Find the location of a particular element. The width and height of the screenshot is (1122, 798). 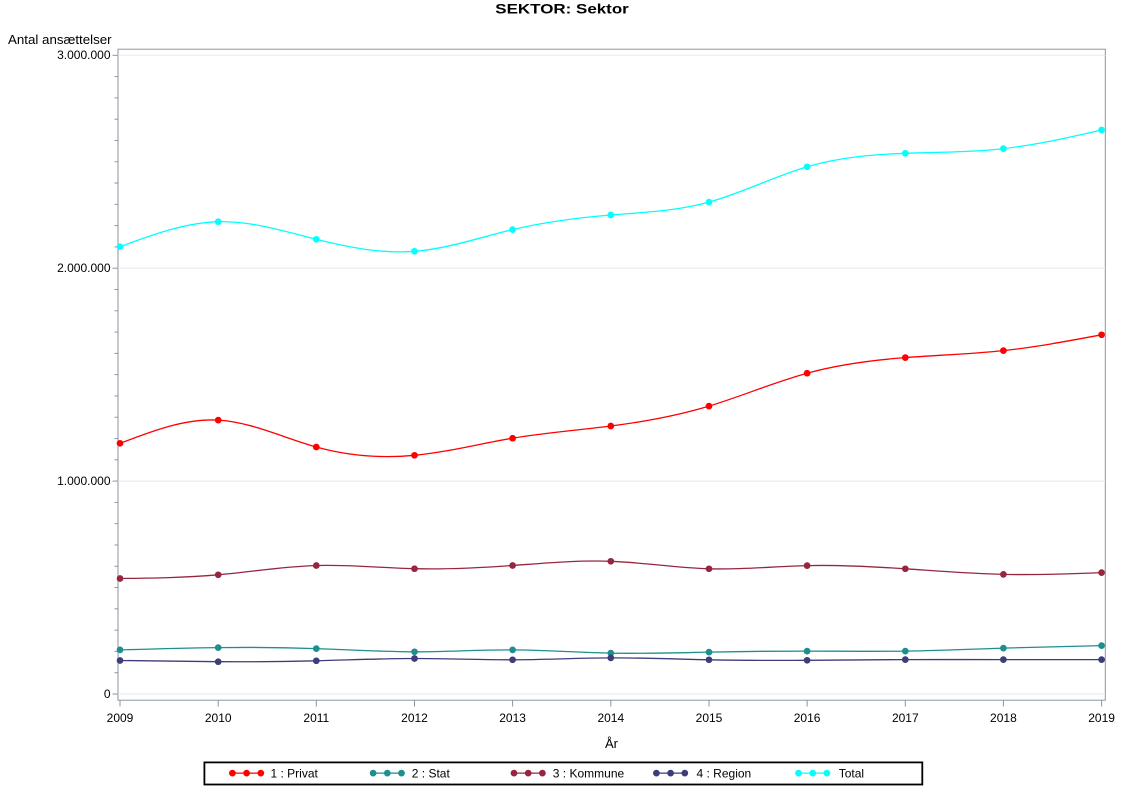

svg-text: 2.000.000 is located at coordinates (84, 268).